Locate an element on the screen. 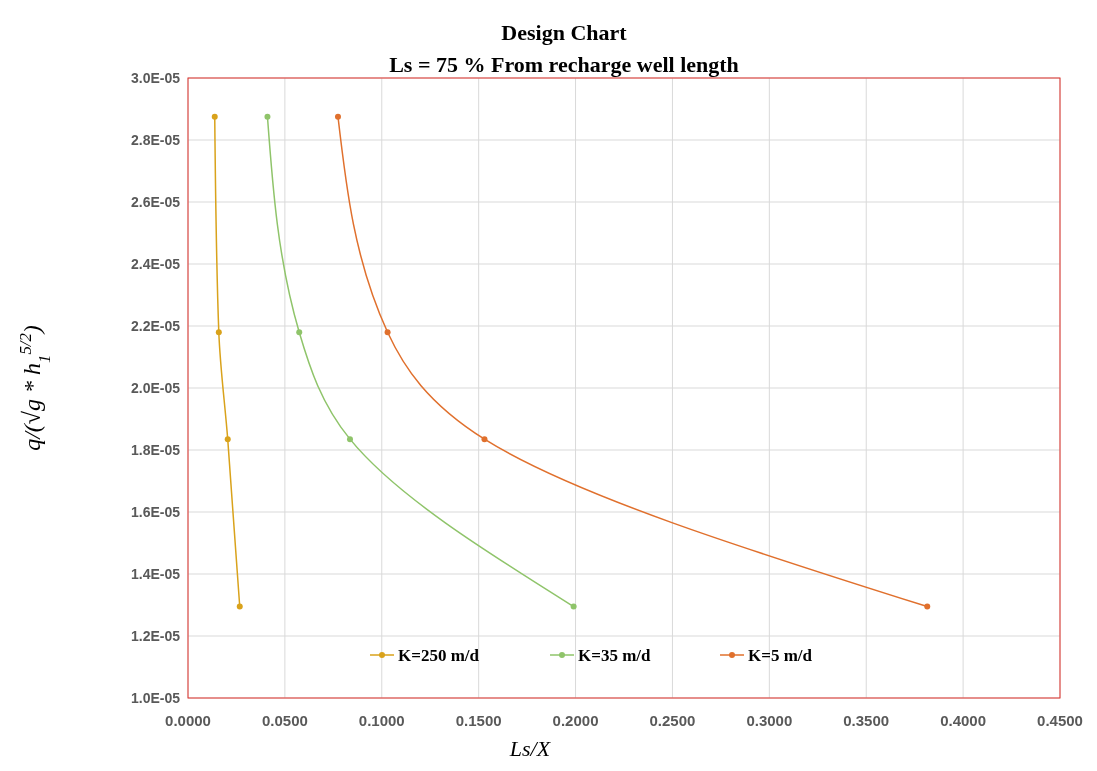 The height and width of the screenshot is (771, 1097). y-tick-label: 2.8E-05 is located at coordinates (155, 140).